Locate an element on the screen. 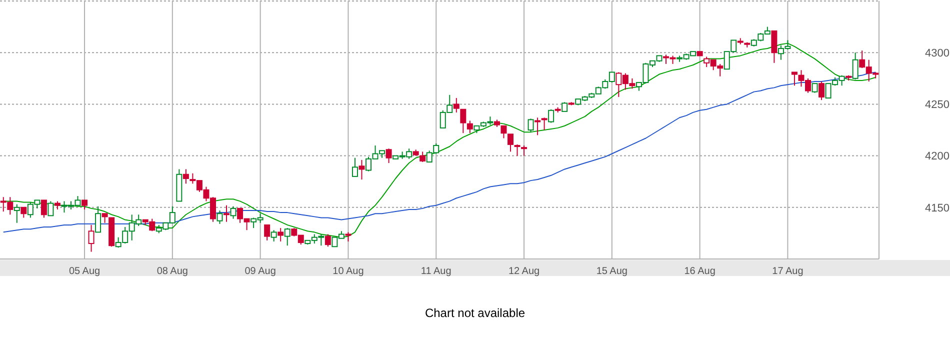 The height and width of the screenshot is (347, 950). x-tick-label: 15 Aug is located at coordinates (612, 272).